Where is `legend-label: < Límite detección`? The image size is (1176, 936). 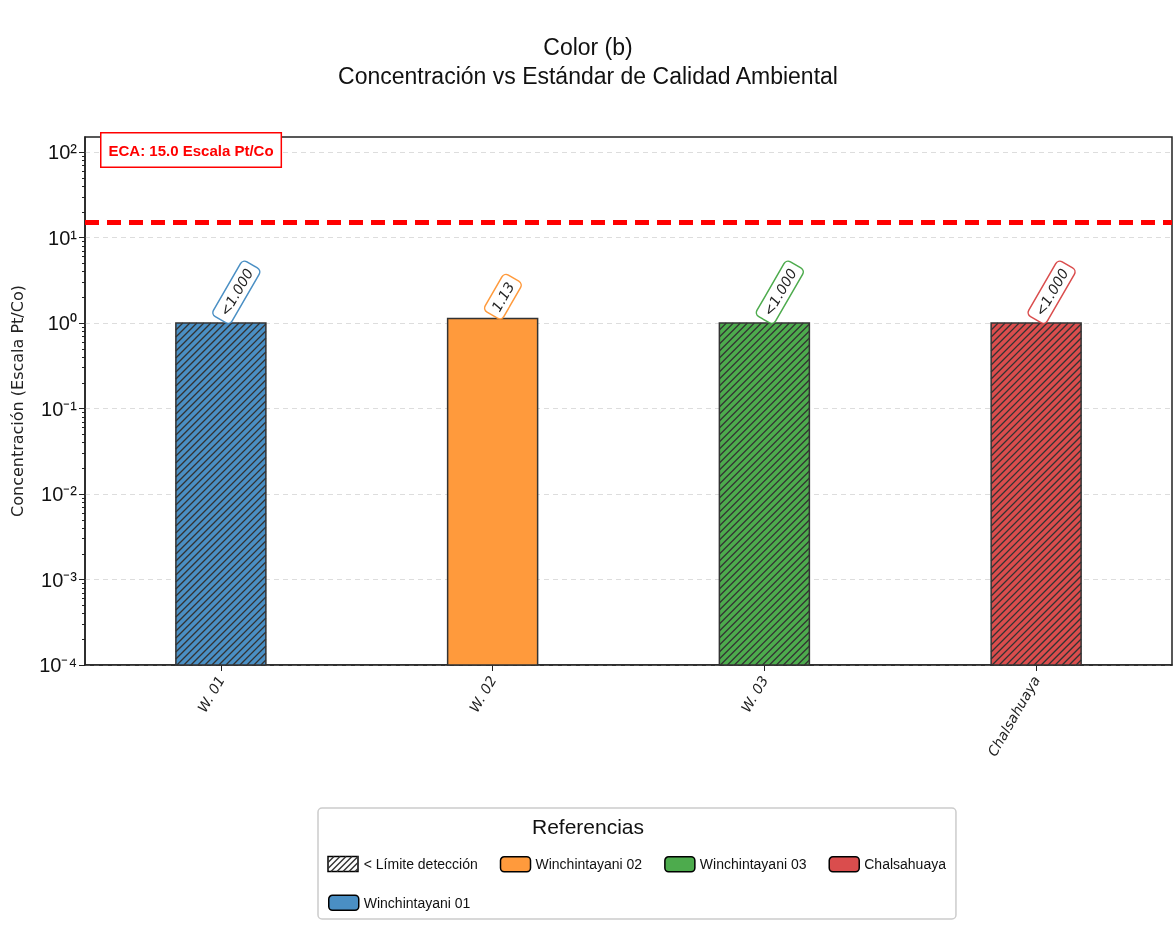 legend-label: < Límite detección is located at coordinates (420, 864).